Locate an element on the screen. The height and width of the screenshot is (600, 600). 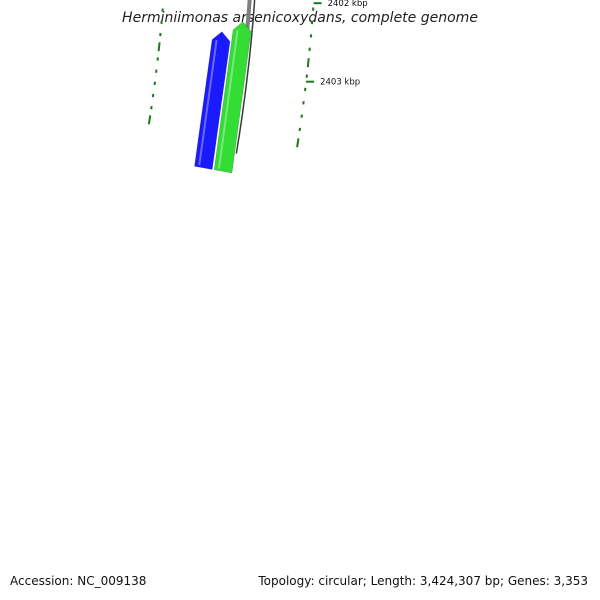
outer-tick-track is located at coordinates (305, 77).